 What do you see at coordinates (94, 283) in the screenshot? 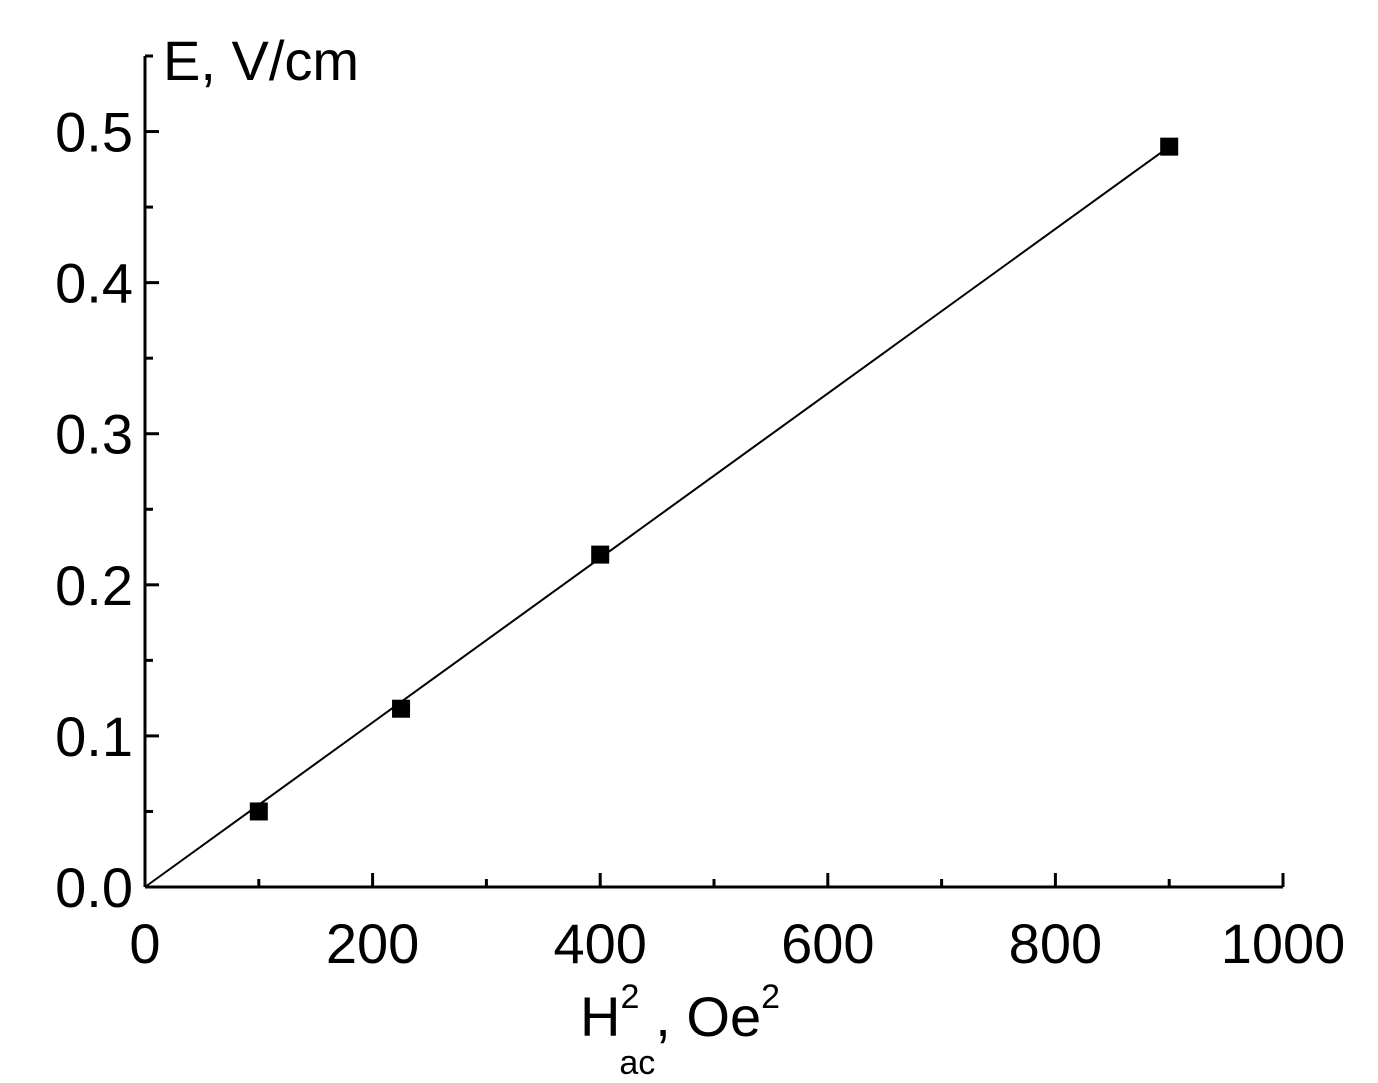
I see `y-tick-label: 0.4` at bounding box center [94, 283].